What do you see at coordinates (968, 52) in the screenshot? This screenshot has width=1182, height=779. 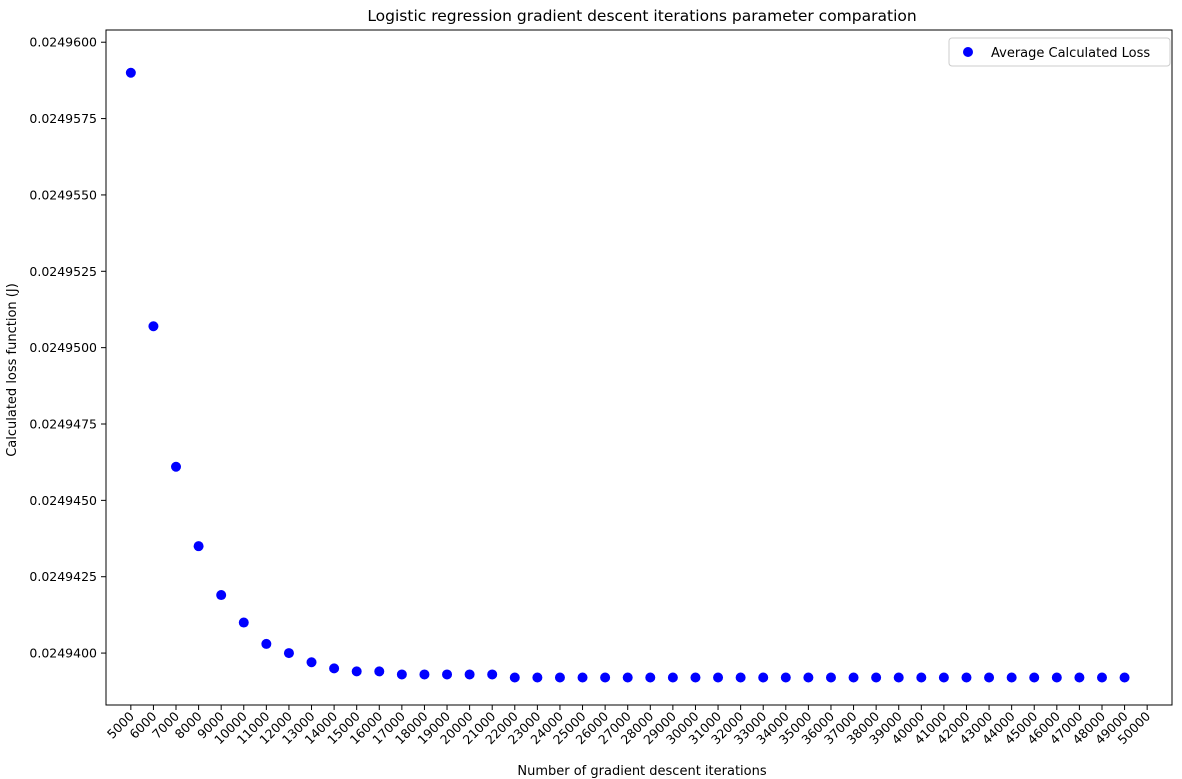 I see `legend-marker` at bounding box center [968, 52].